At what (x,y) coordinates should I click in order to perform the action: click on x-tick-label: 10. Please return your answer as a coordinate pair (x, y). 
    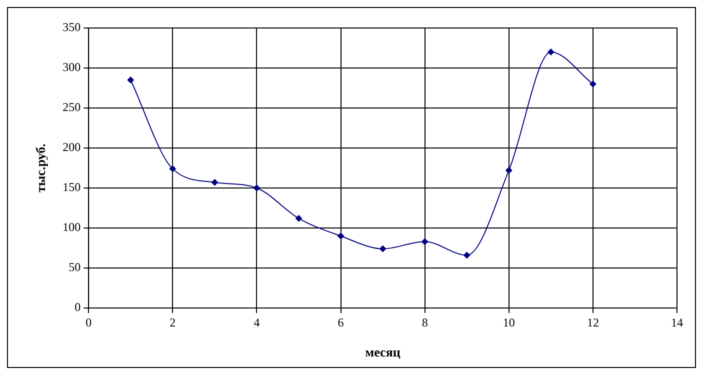
    Looking at the image, I should click on (508, 322).